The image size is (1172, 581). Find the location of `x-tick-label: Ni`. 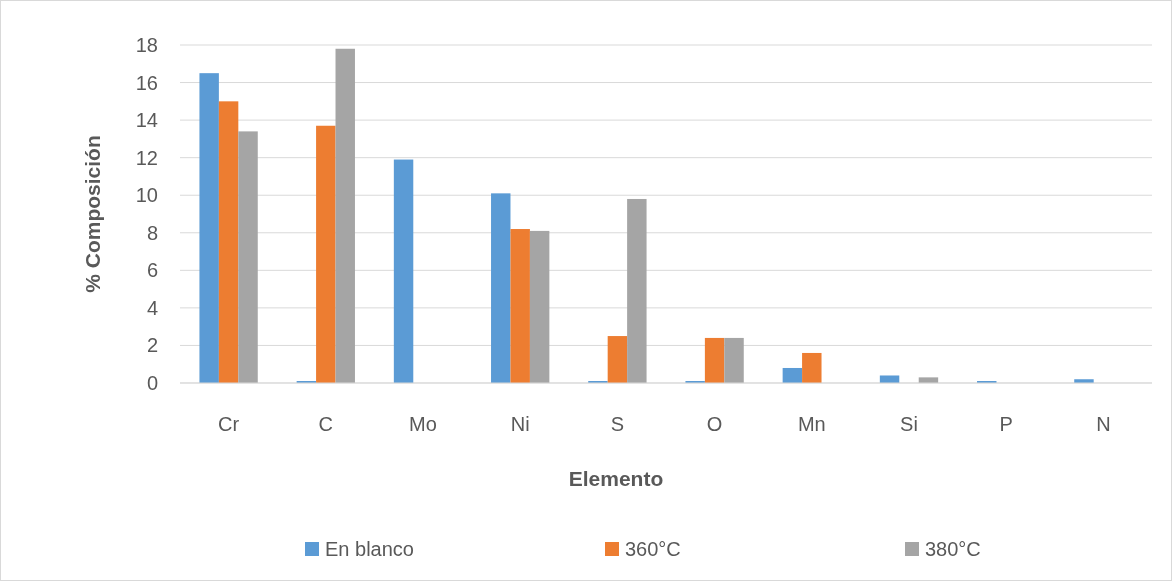

x-tick-label: Ni is located at coordinates (520, 424).